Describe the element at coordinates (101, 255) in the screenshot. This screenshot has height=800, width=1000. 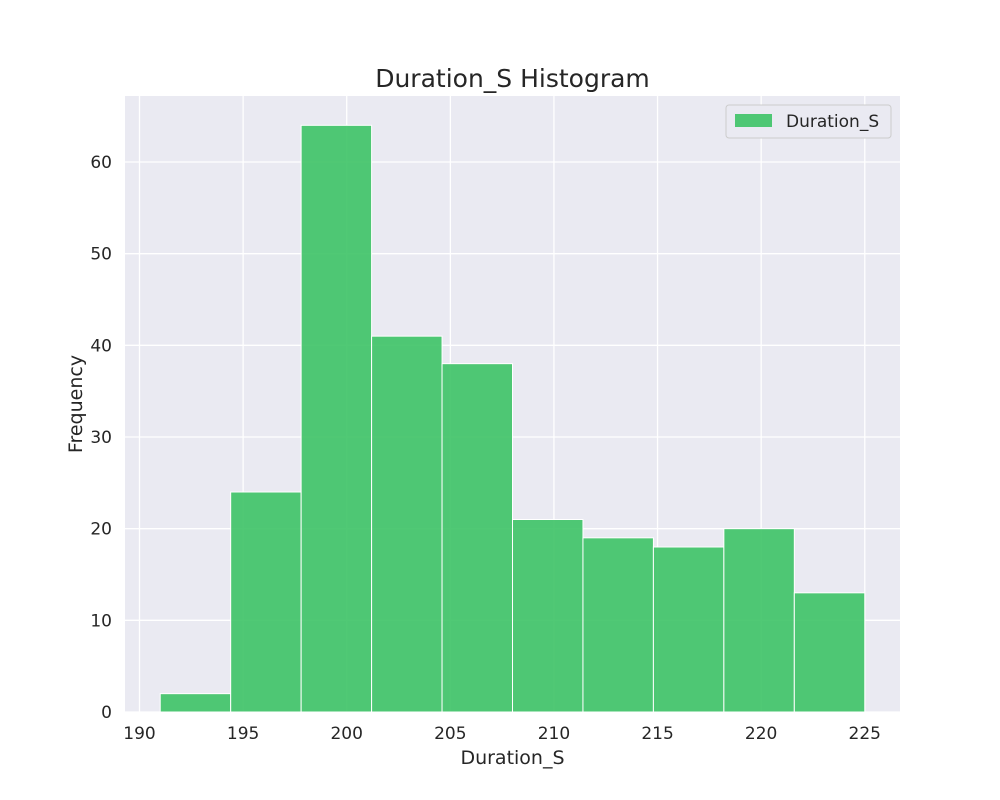
I see `y-tick-label: 50` at that location.